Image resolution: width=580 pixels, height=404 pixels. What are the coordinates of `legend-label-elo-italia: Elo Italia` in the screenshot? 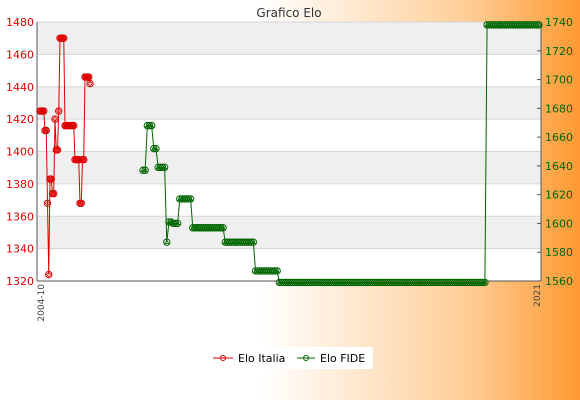 It's located at (261, 358).